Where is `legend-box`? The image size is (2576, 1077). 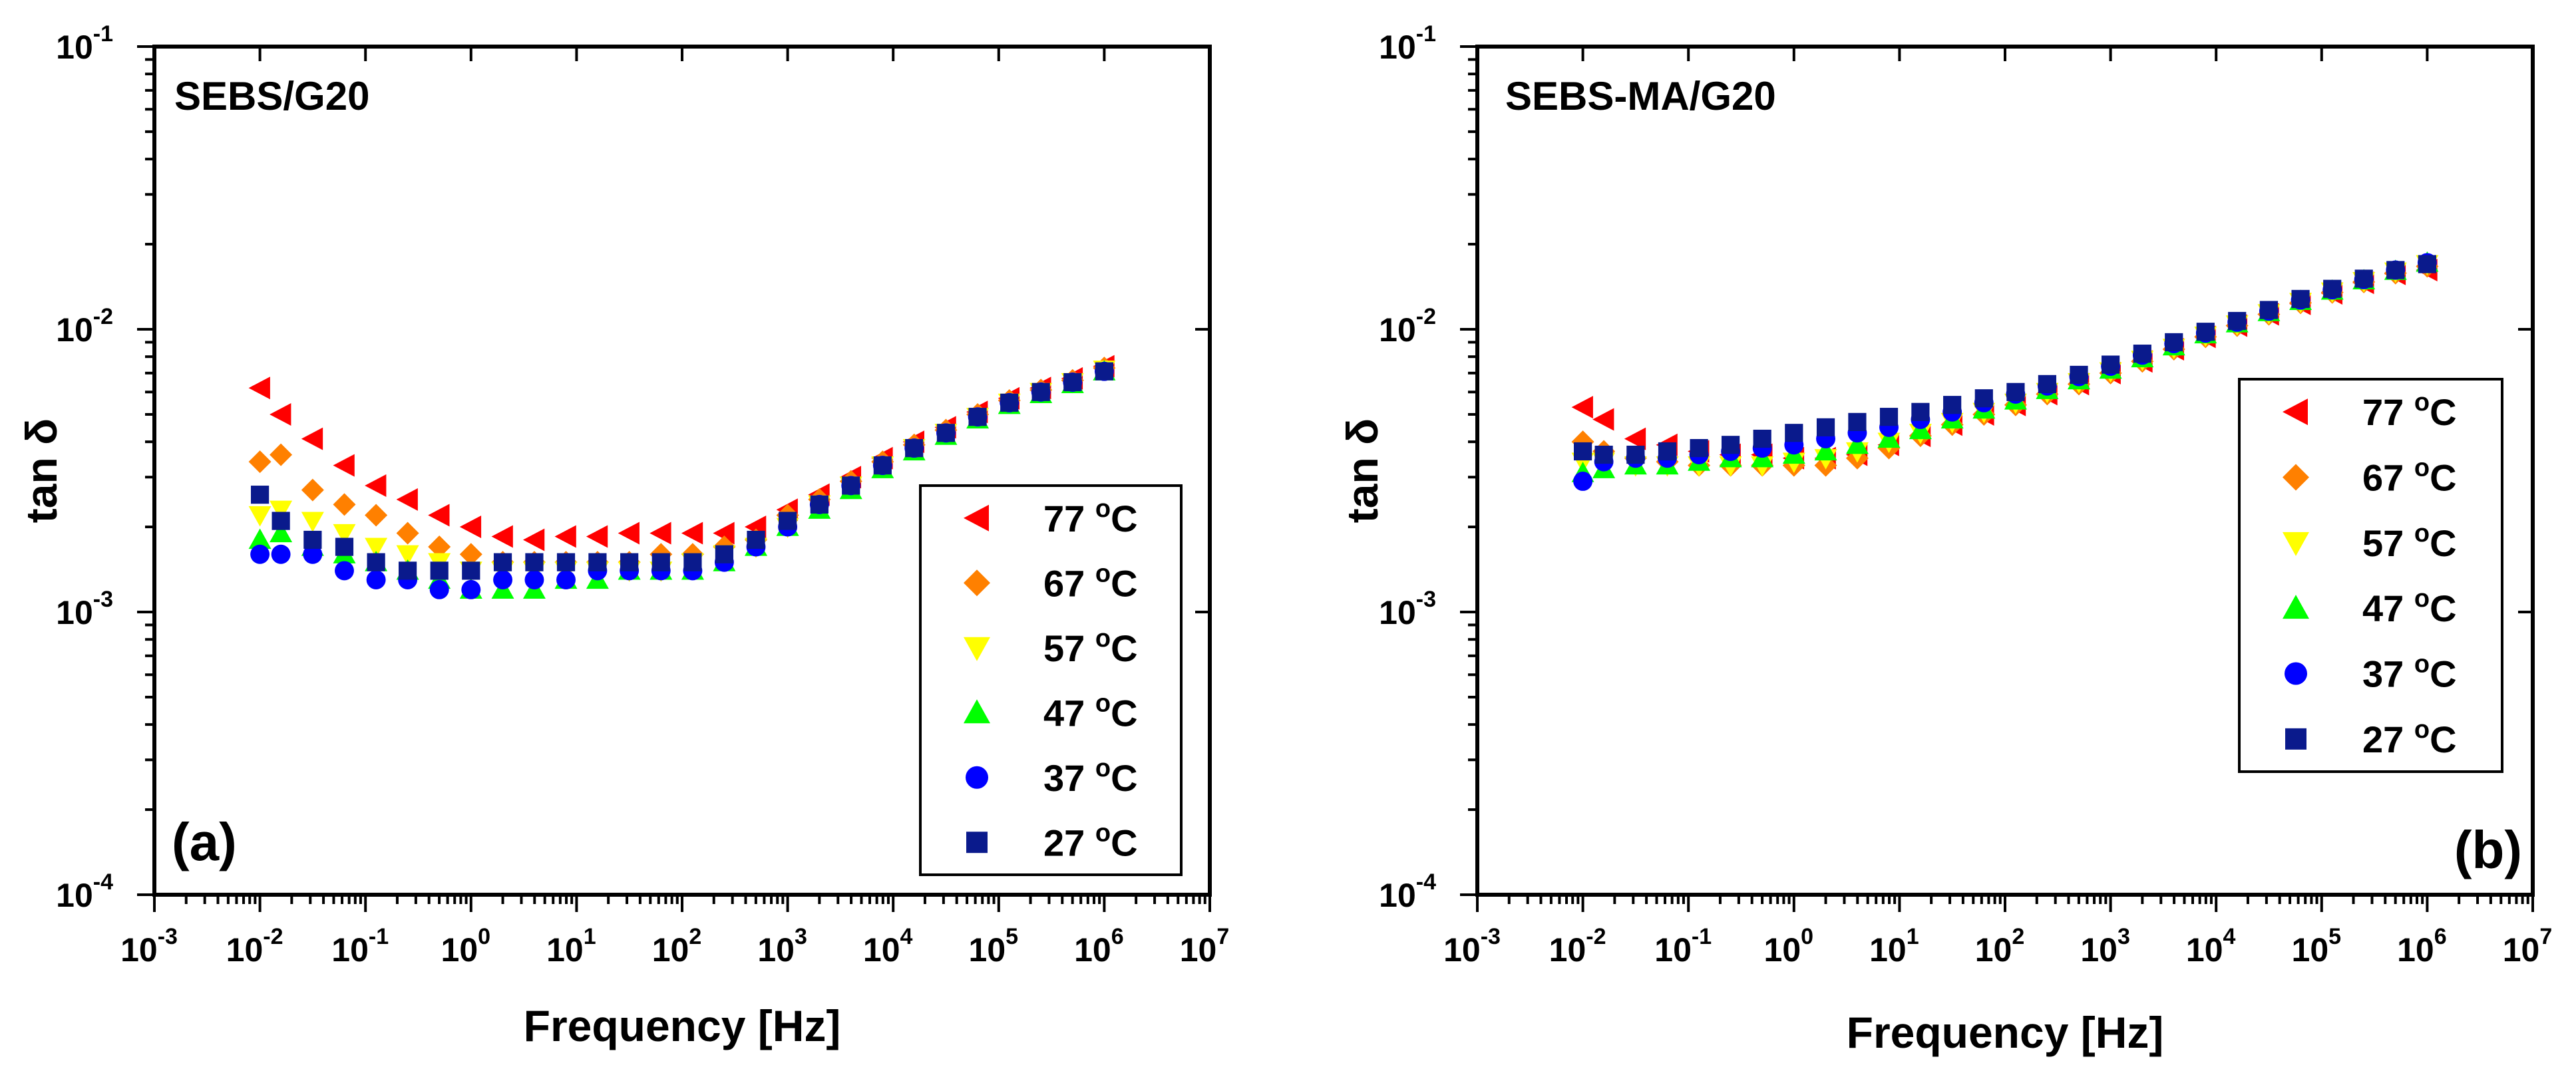
legend-box is located at coordinates (2370, 575).